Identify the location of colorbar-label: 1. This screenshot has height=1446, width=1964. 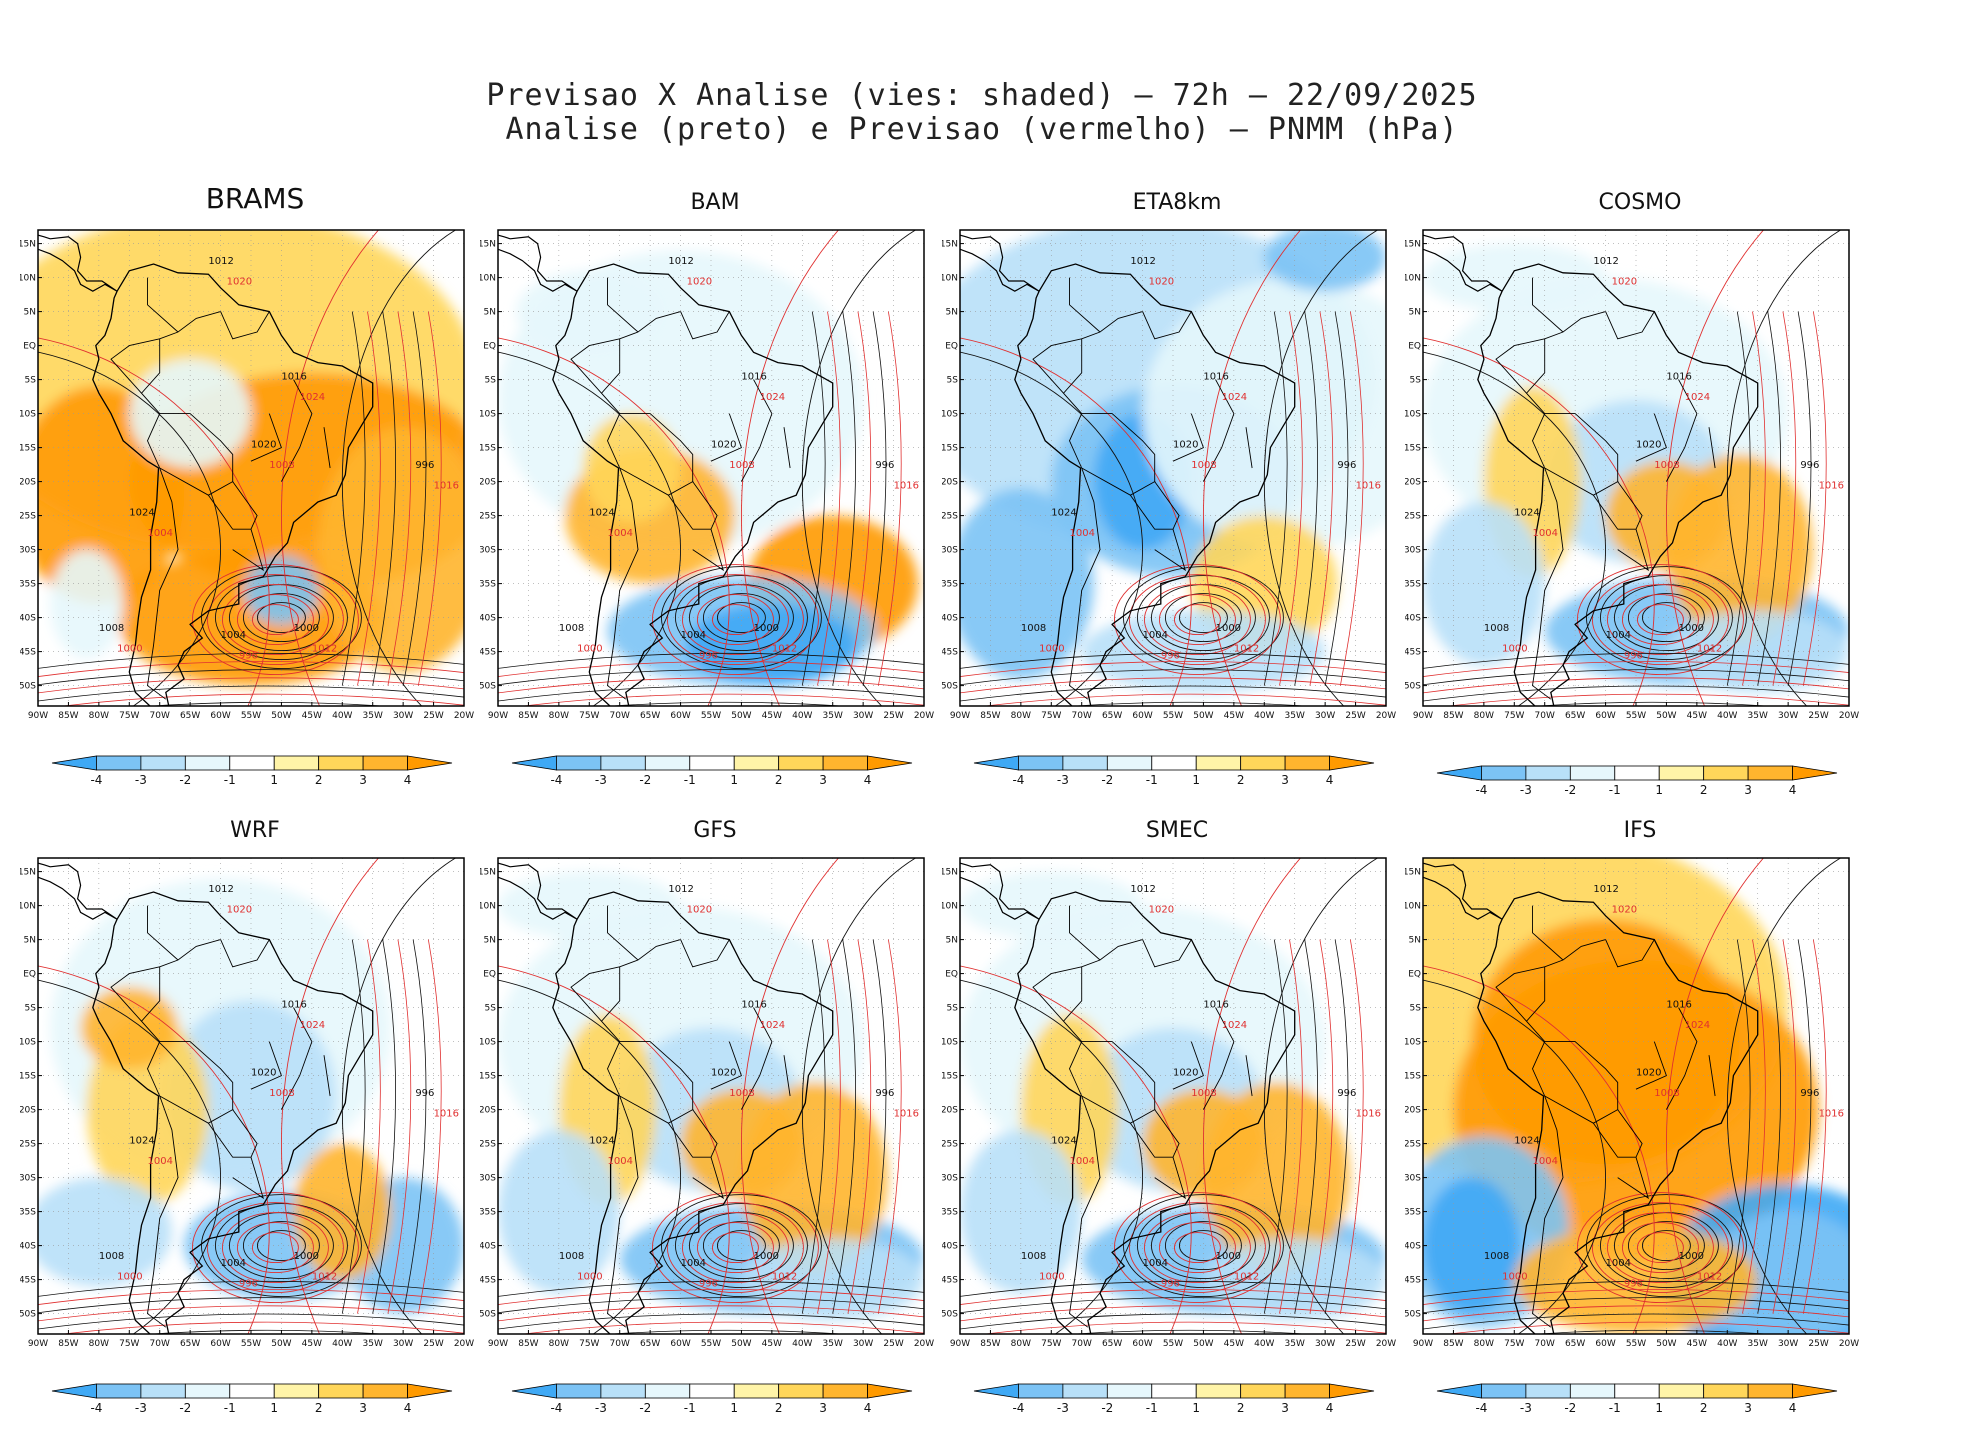
(734, 780).